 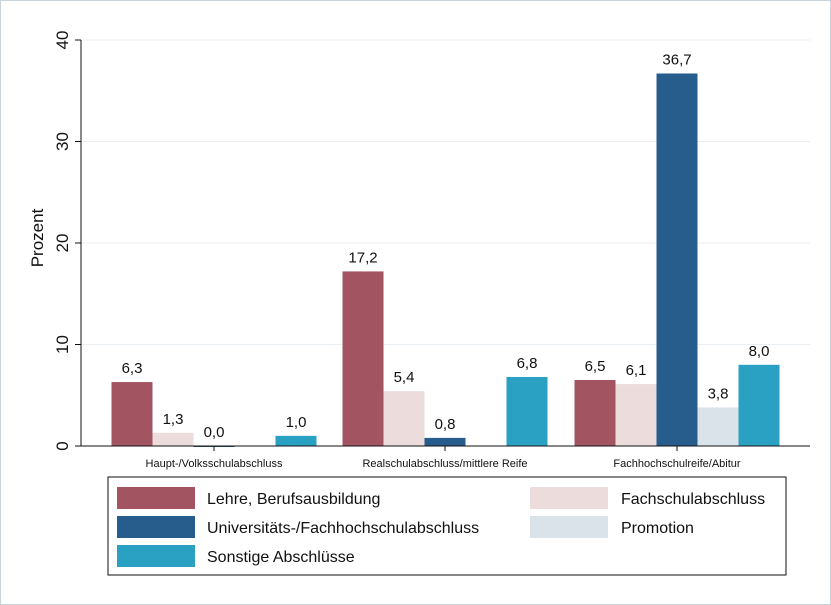 I want to click on bar-value-label: 36,7, so click(x=676, y=59).